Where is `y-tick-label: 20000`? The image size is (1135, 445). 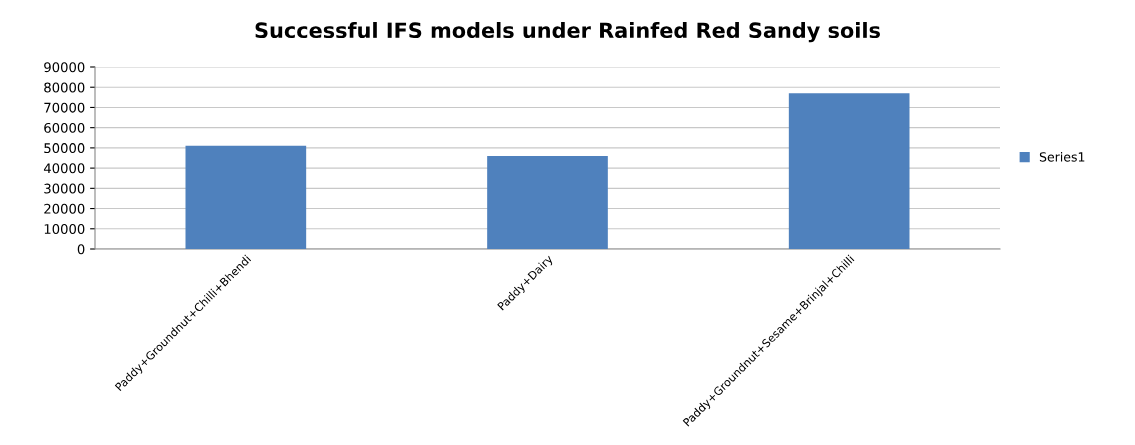
y-tick-label: 20000 is located at coordinates (64, 208).